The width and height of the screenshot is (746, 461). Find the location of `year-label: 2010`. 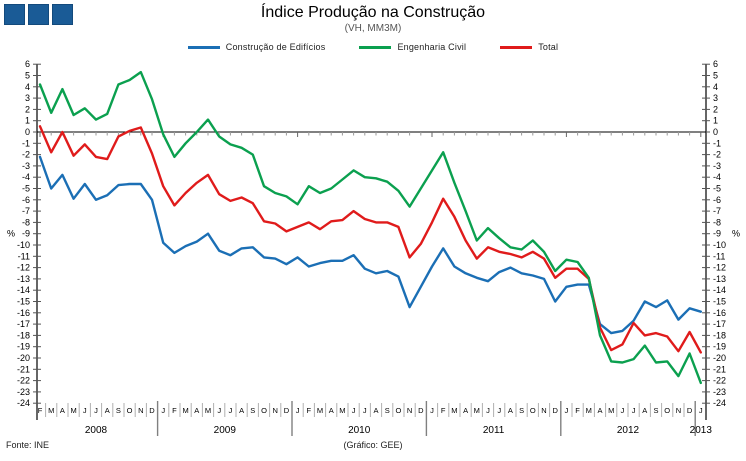

year-label: 2010 is located at coordinates (359, 430).